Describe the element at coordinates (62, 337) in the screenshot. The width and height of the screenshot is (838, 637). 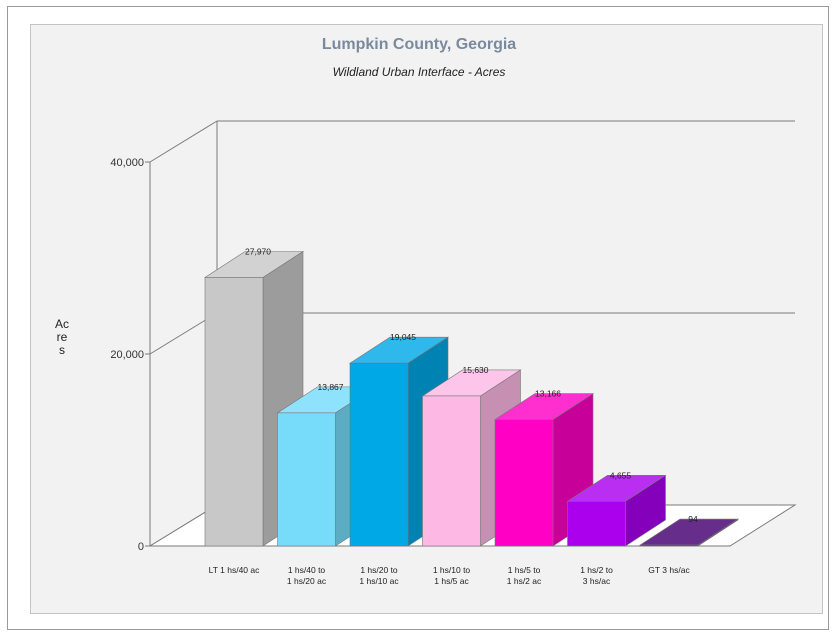
I see `y-axis-label: Acres` at that location.